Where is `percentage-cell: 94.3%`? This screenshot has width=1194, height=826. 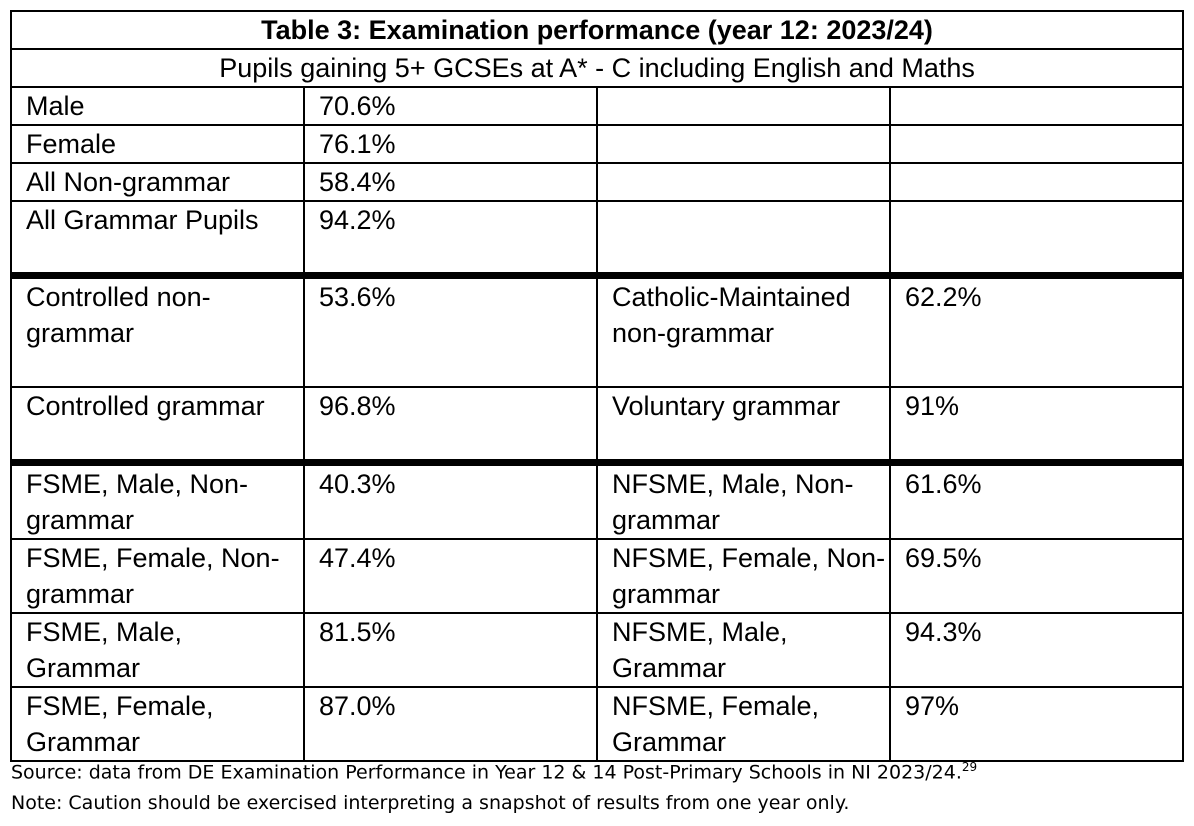
percentage-cell: 94.3% is located at coordinates (1036, 650).